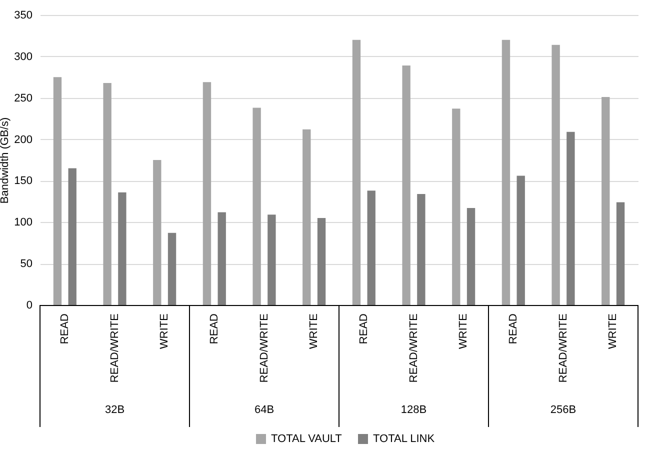 This screenshot has width=646, height=449. What do you see at coordinates (413, 410) in the screenshot?
I see `text: 128B` at bounding box center [413, 410].